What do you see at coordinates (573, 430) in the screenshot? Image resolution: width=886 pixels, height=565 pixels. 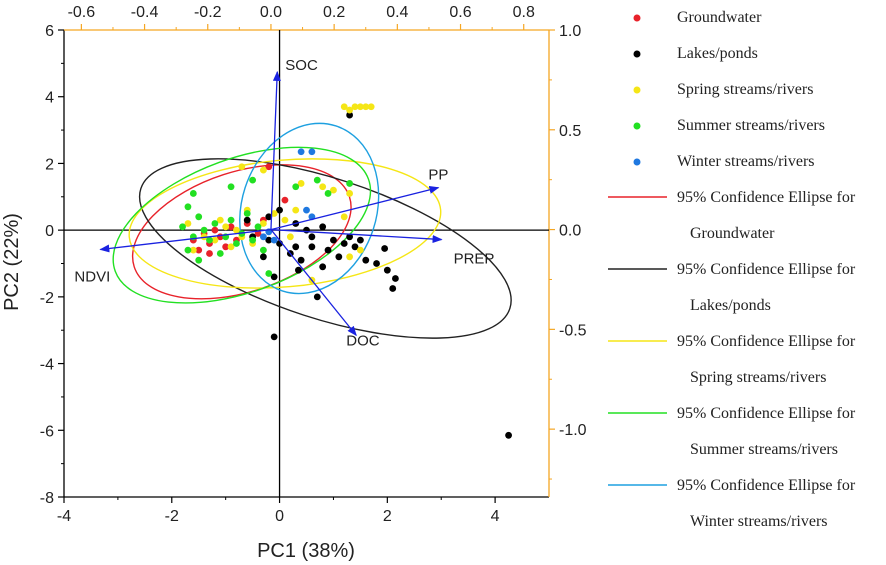 I see `right-tick-label: -1.0` at bounding box center [573, 430].